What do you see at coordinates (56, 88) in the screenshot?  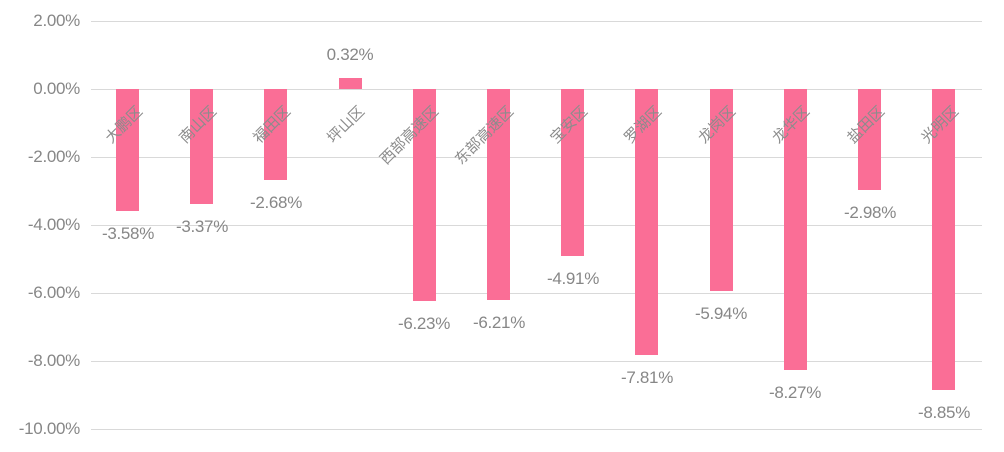 I see `y-axis-tick-label: 0.00%` at bounding box center [56, 88].